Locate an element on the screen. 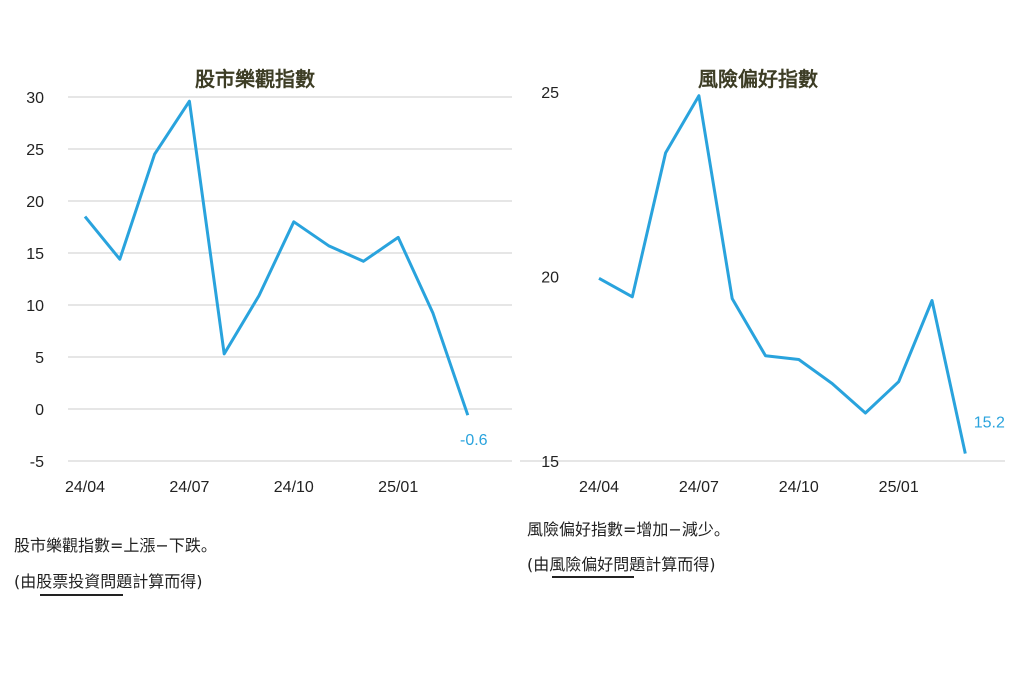 The width and height of the screenshot is (1024, 683). y-tick-label: 10 is located at coordinates (35, 306).